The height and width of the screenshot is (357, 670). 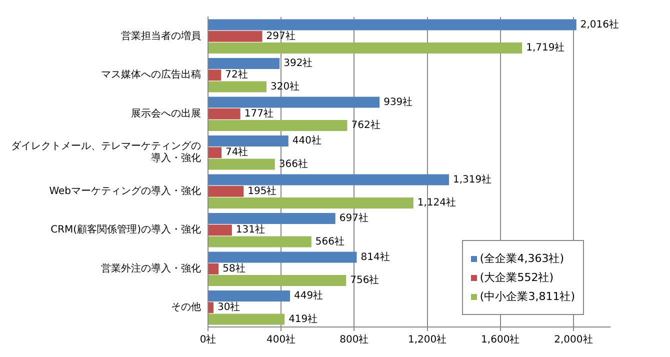 What do you see at coordinates (309, 296) in the screenshot?
I see `data-label: 449社` at bounding box center [309, 296].